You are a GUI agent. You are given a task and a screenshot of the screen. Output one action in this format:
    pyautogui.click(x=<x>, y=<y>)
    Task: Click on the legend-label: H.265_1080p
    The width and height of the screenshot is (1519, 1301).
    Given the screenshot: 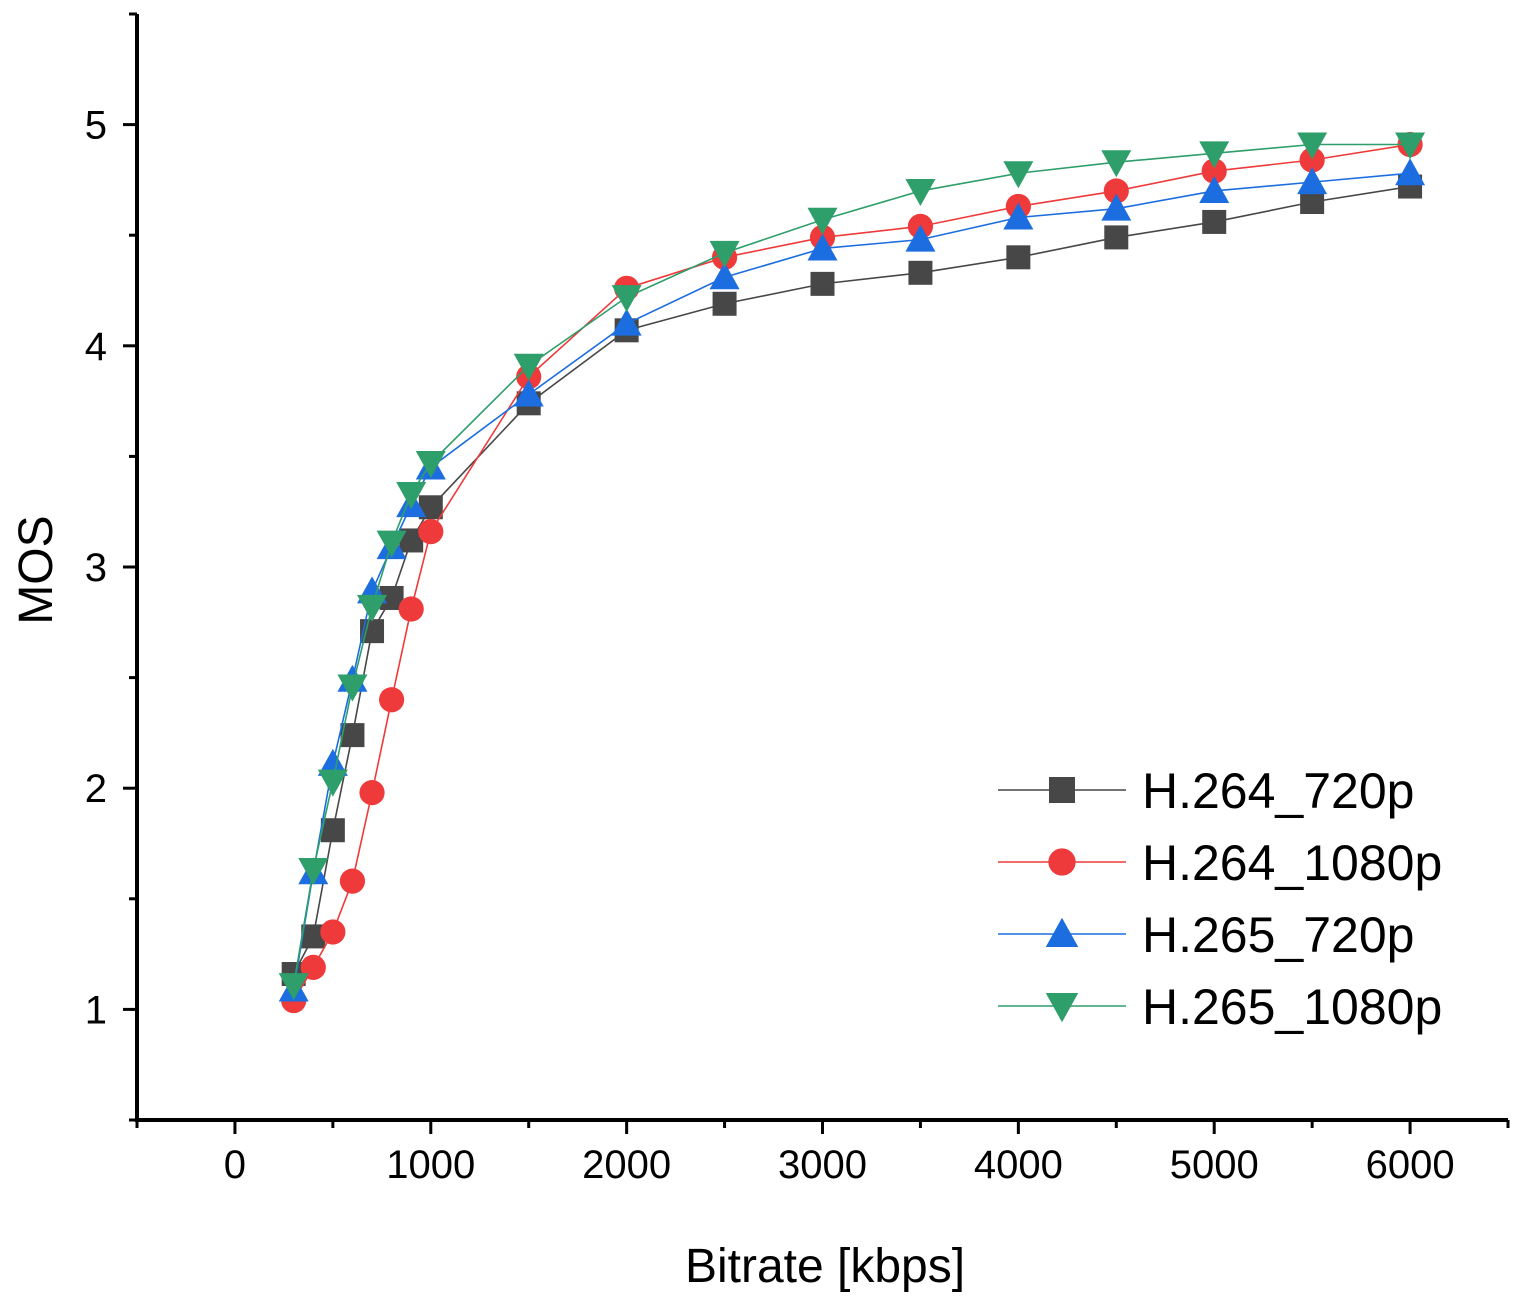 What is the action you would take?
    pyautogui.click(x=1292, y=1007)
    